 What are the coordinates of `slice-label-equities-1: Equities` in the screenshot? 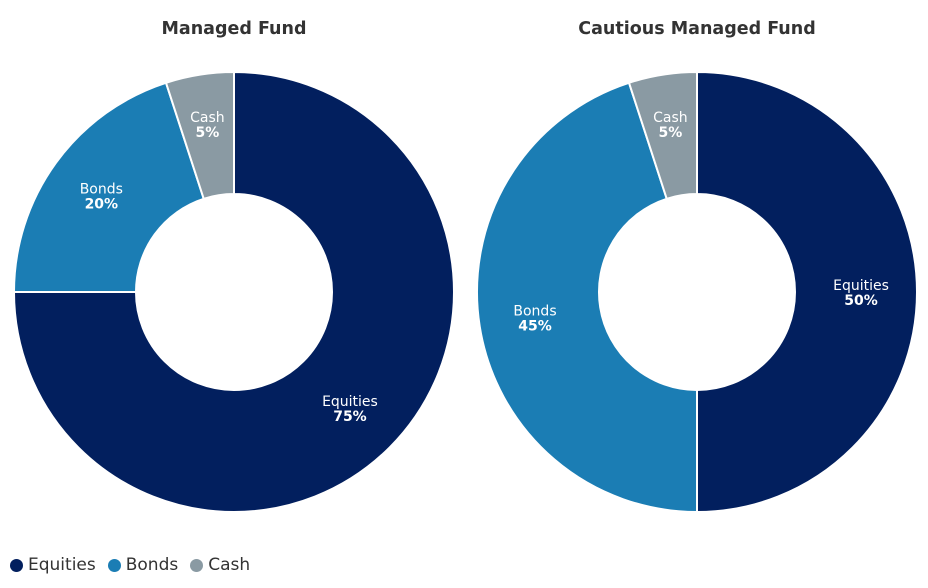 It's located at (861, 286).